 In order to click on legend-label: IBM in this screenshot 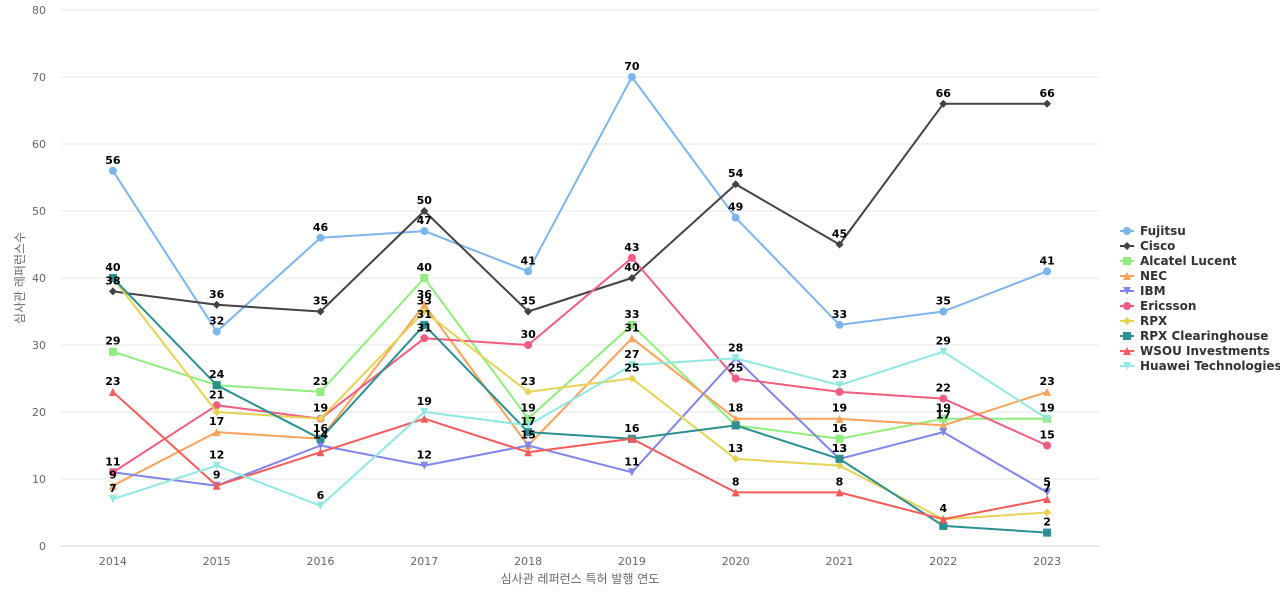, I will do `click(1153, 291)`.